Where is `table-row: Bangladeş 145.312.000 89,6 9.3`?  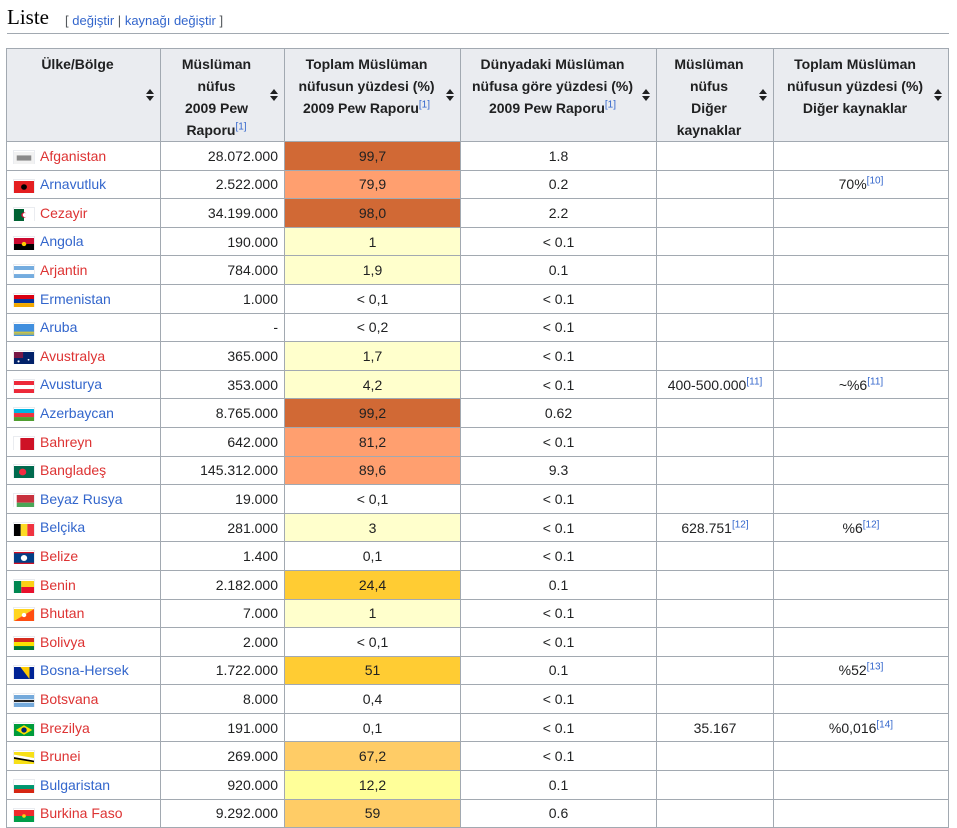
table-row: Bangladeş 145.312.000 89,6 9.3 is located at coordinates (477, 470).